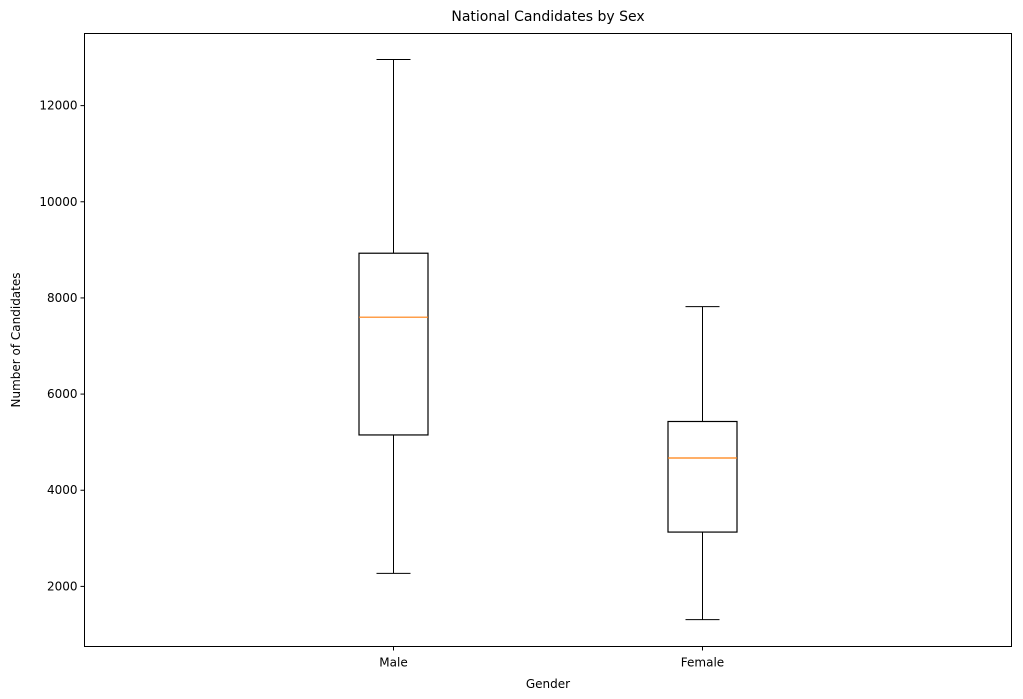 This screenshot has height=699, width=1023. Describe the element at coordinates (16, 340) in the screenshot. I see `y-axis-label: Number of Candidates` at that location.